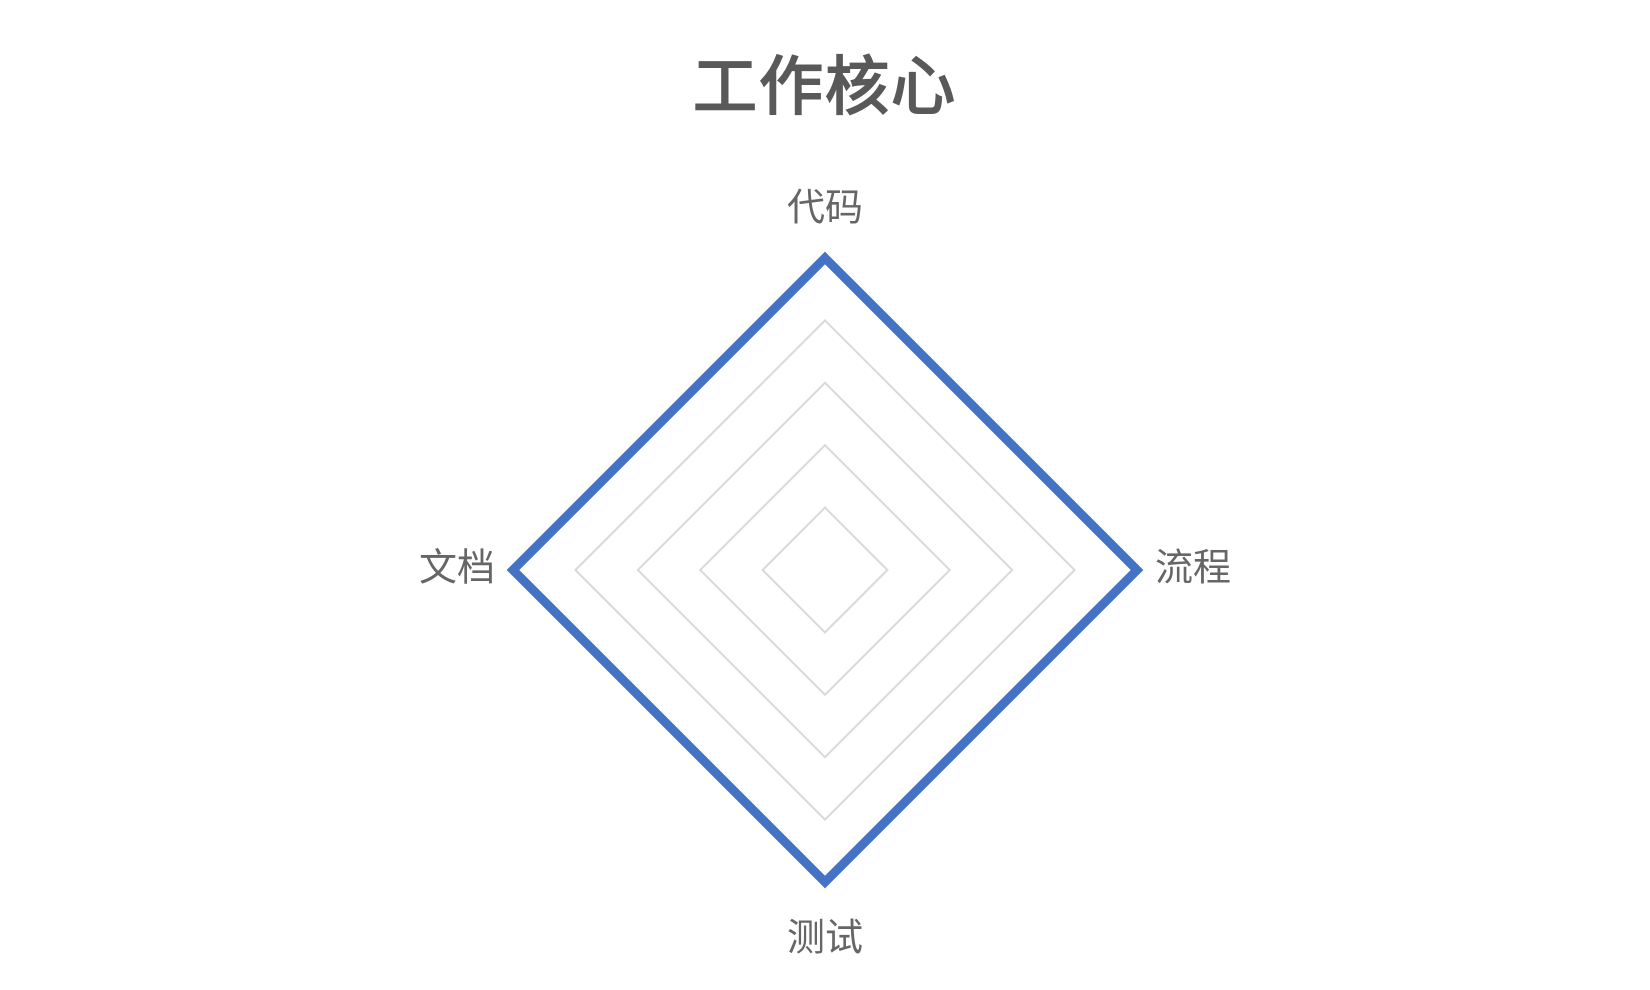 The height and width of the screenshot is (990, 1650). I want to click on chart-title: 工作核心, so click(825, 88).